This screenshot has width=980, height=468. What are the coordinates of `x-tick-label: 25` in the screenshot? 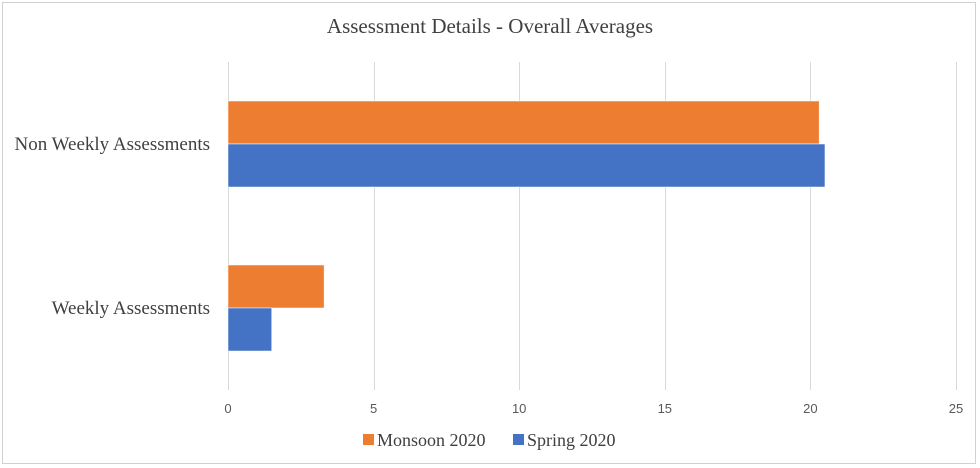 It's located at (956, 408).